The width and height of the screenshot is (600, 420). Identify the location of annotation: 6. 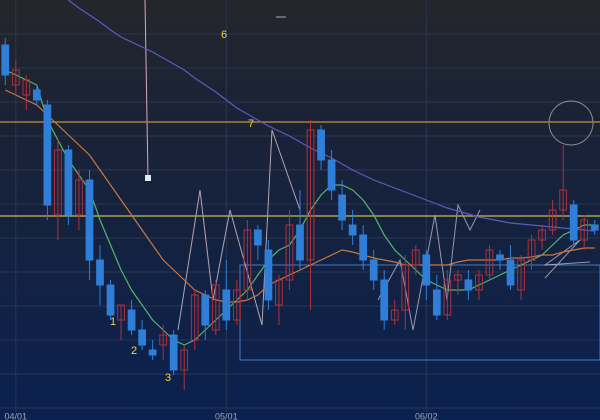
(224, 35).